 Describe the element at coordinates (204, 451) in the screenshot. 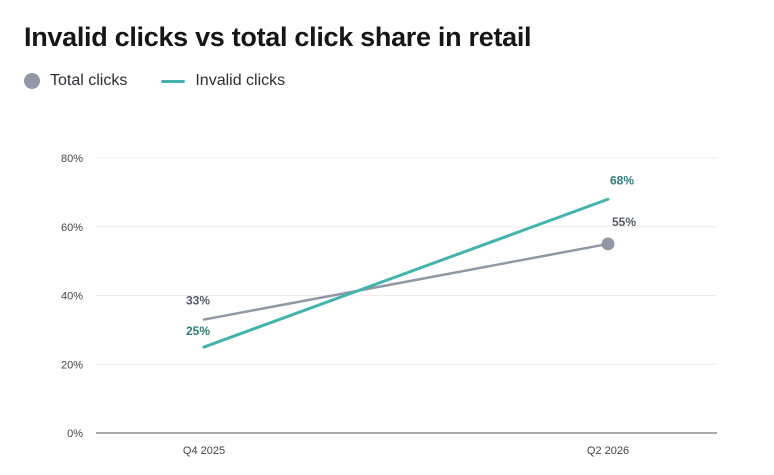

I see `x-tick-label-q4-2025: Q4 2025` at that location.